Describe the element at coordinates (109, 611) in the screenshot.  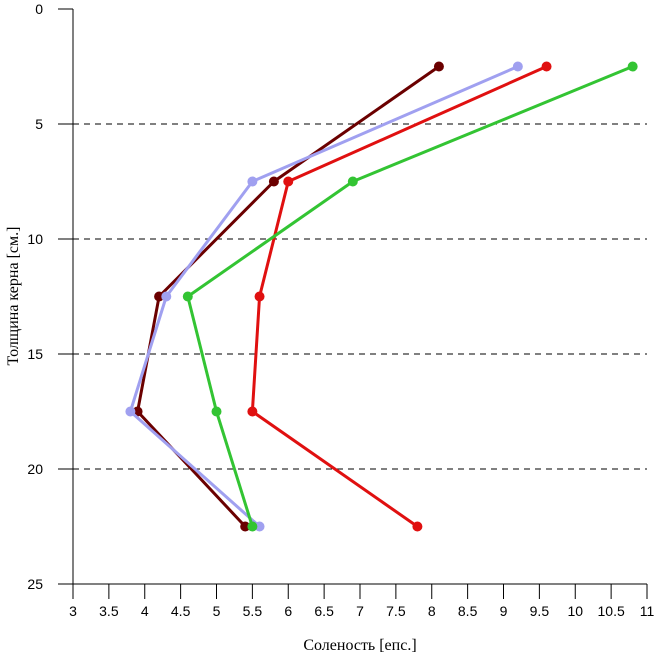
I see `x-tick-label: 3.5` at that location.